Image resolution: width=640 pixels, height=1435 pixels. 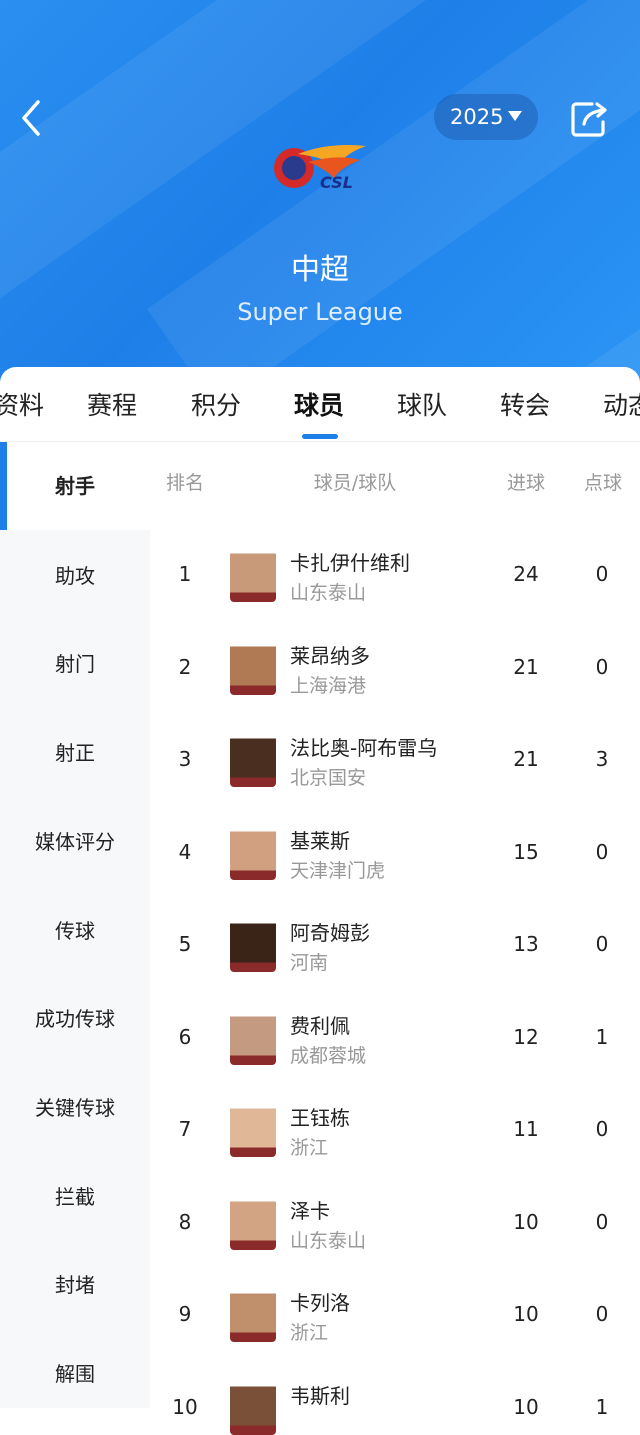 What do you see at coordinates (320, 441) in the screenshot?
I see `divider` at bounding box center [320, 441].